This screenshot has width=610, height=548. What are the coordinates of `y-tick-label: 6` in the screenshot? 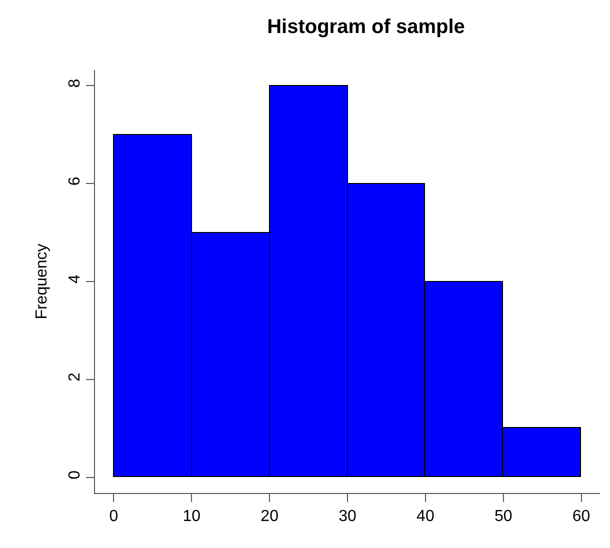 It's located at (75, 181).